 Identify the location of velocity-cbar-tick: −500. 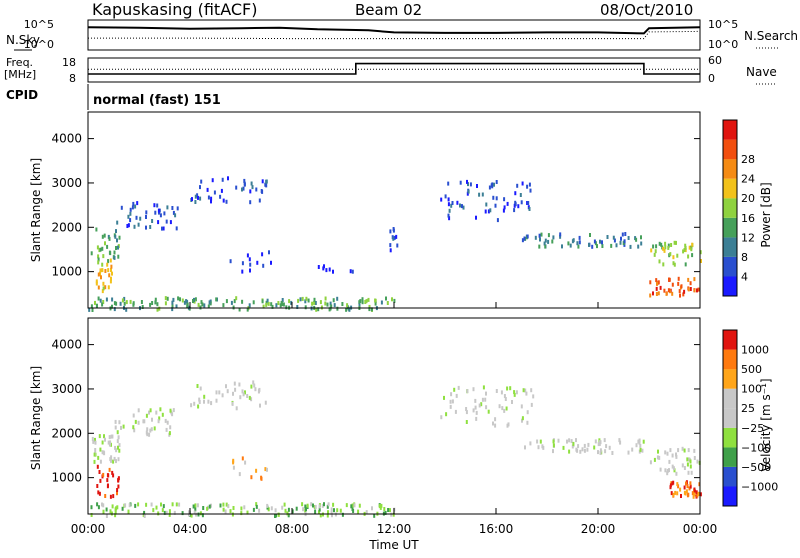
(756, 467).